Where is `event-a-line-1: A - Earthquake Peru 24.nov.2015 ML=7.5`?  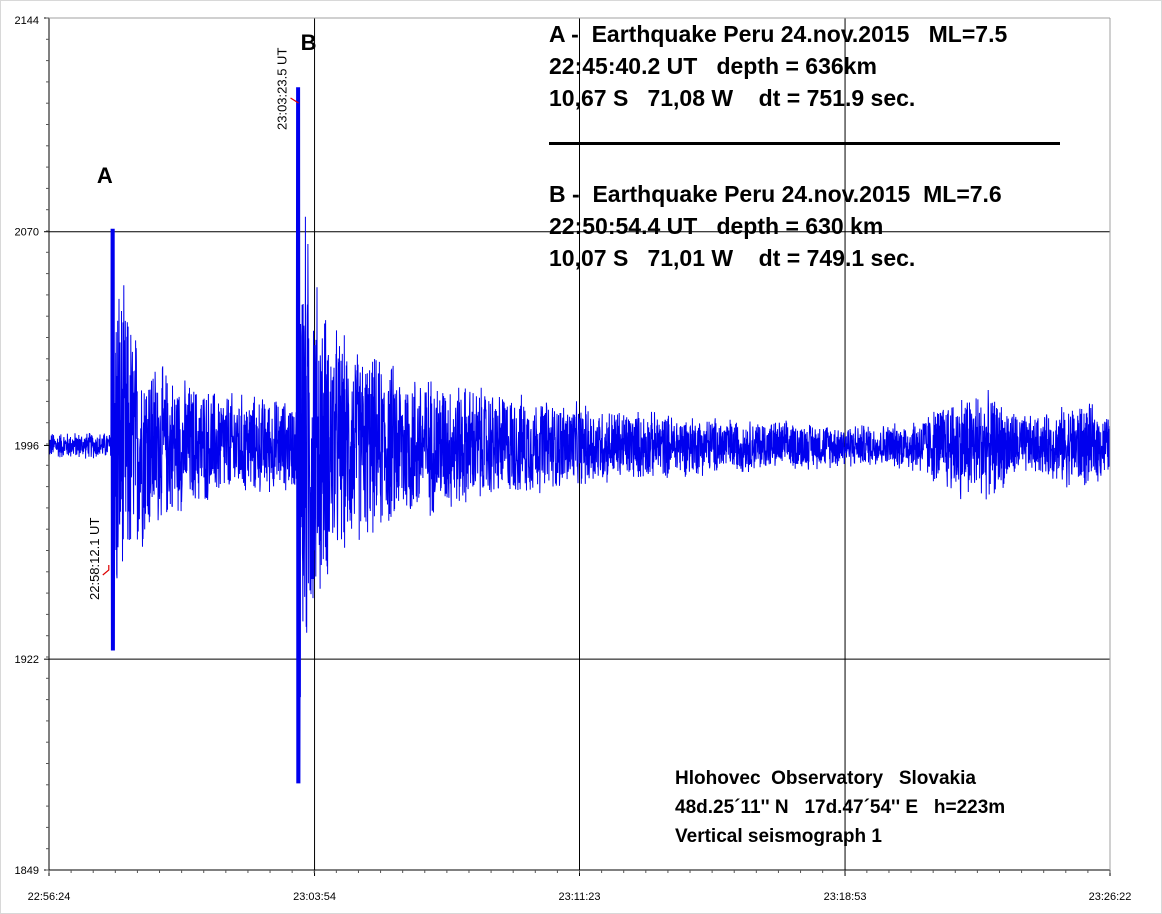 event-a-line-1: A - Earthquake Peru 24.nov.2015 ML=7.5 is located at coordinates (778, 34).